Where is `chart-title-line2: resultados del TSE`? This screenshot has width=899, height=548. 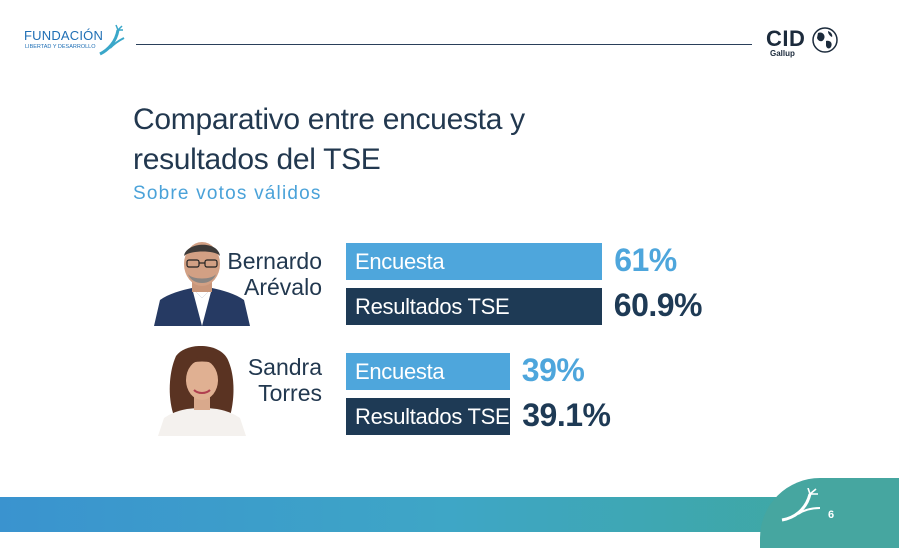 chart-title-line2: resultados del TSE is located at coordinates (257, 159).